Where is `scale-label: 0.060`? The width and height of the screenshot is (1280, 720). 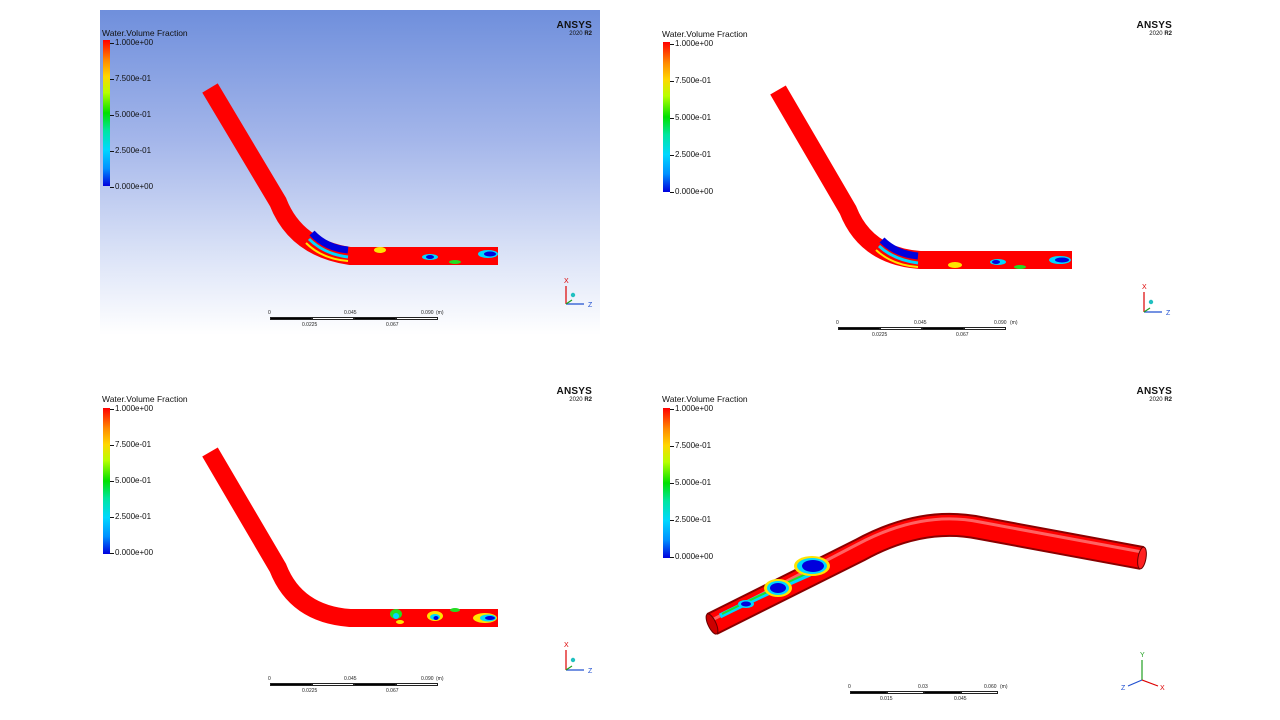
scale-label: 0.060 is located at coordinates (990, 687).